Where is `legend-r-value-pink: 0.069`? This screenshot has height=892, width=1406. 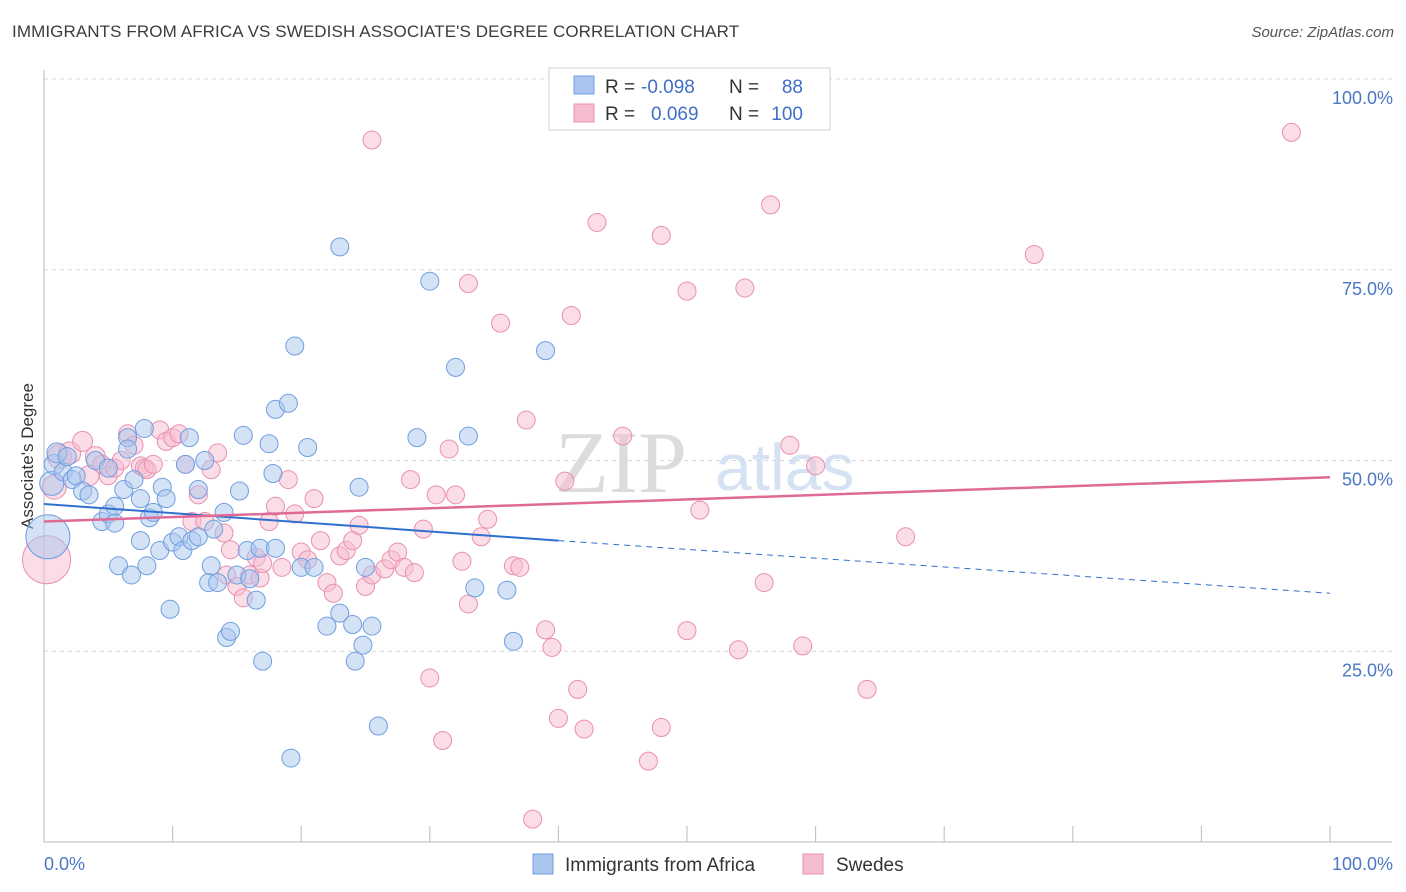
legend-r-value-pink: 0.069 is located at coordinates (675, 114).